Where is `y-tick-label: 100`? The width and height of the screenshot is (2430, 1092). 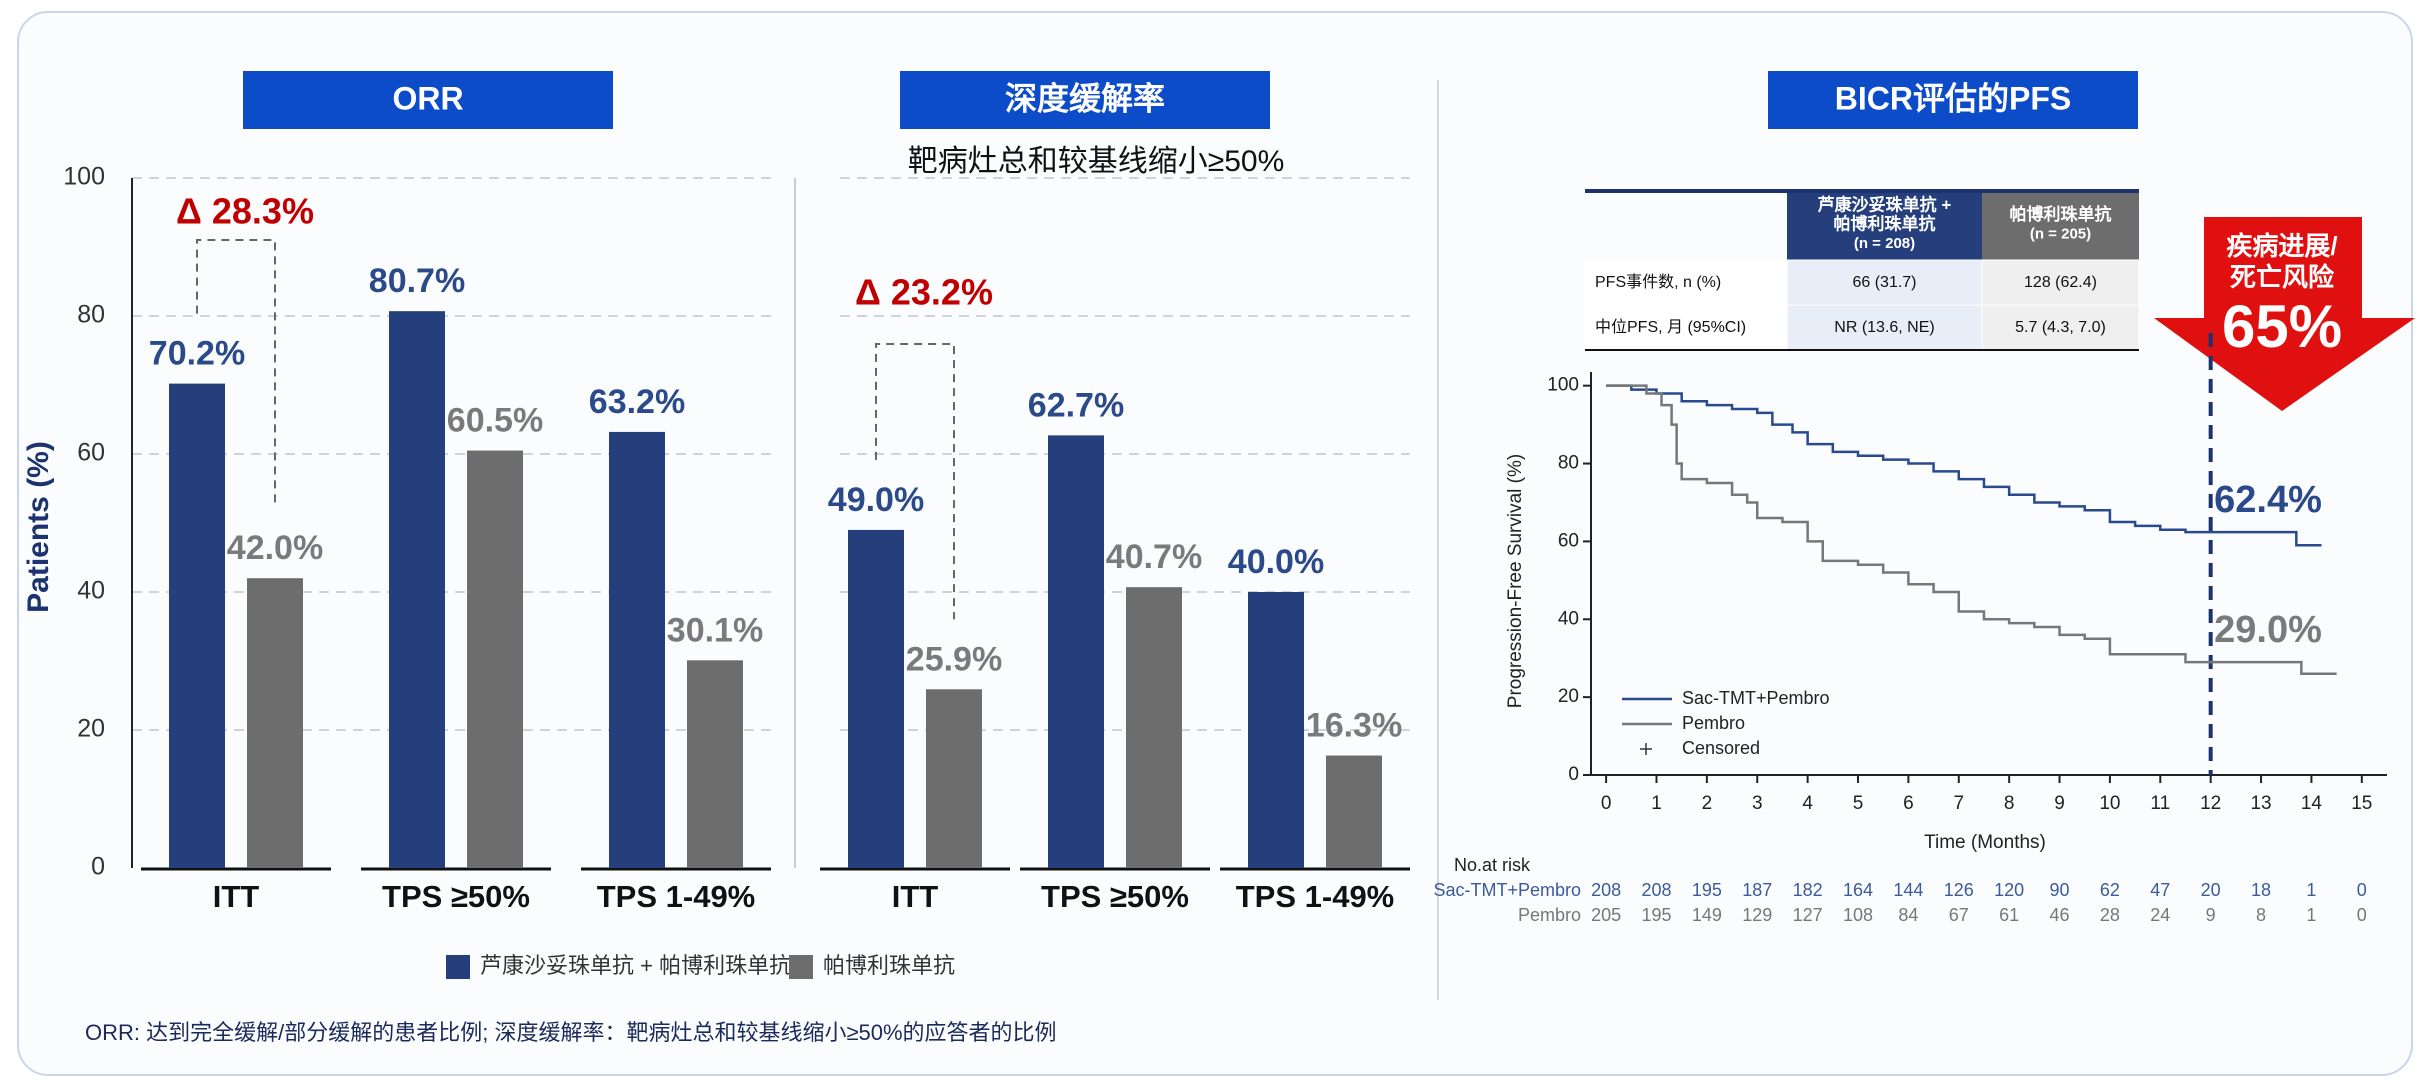 y-tick-label: 100 is located at coordinates (1563, 385).